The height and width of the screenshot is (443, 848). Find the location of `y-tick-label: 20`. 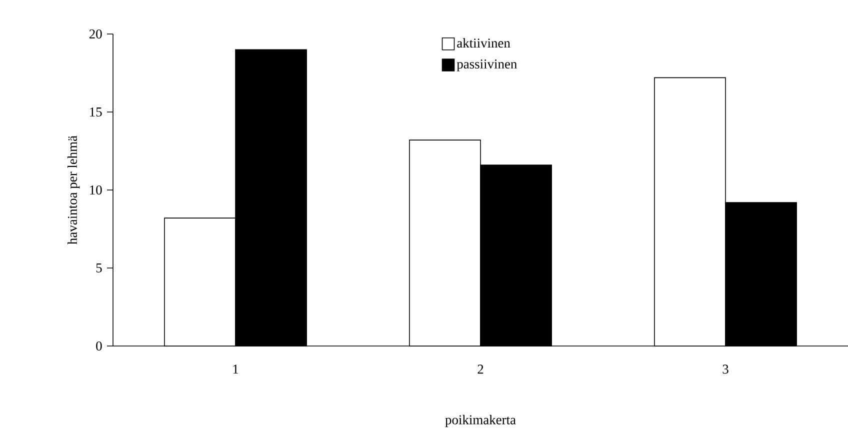

y-tick-label: 20 is located at coordinates (95, 34).